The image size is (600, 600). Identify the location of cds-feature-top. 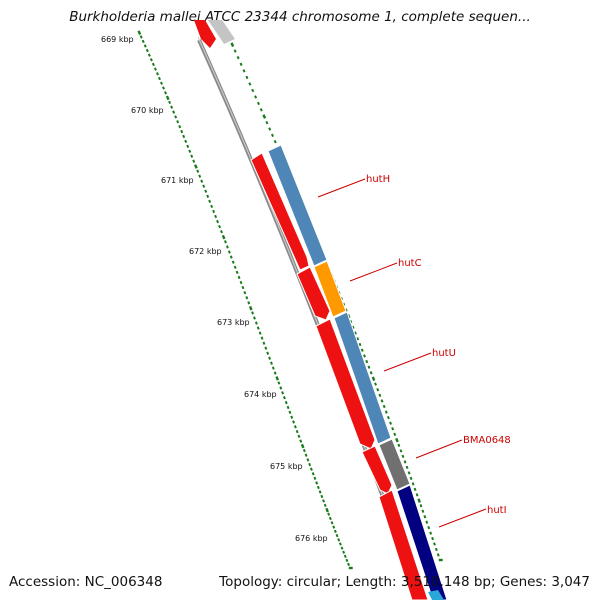
(205, 34).